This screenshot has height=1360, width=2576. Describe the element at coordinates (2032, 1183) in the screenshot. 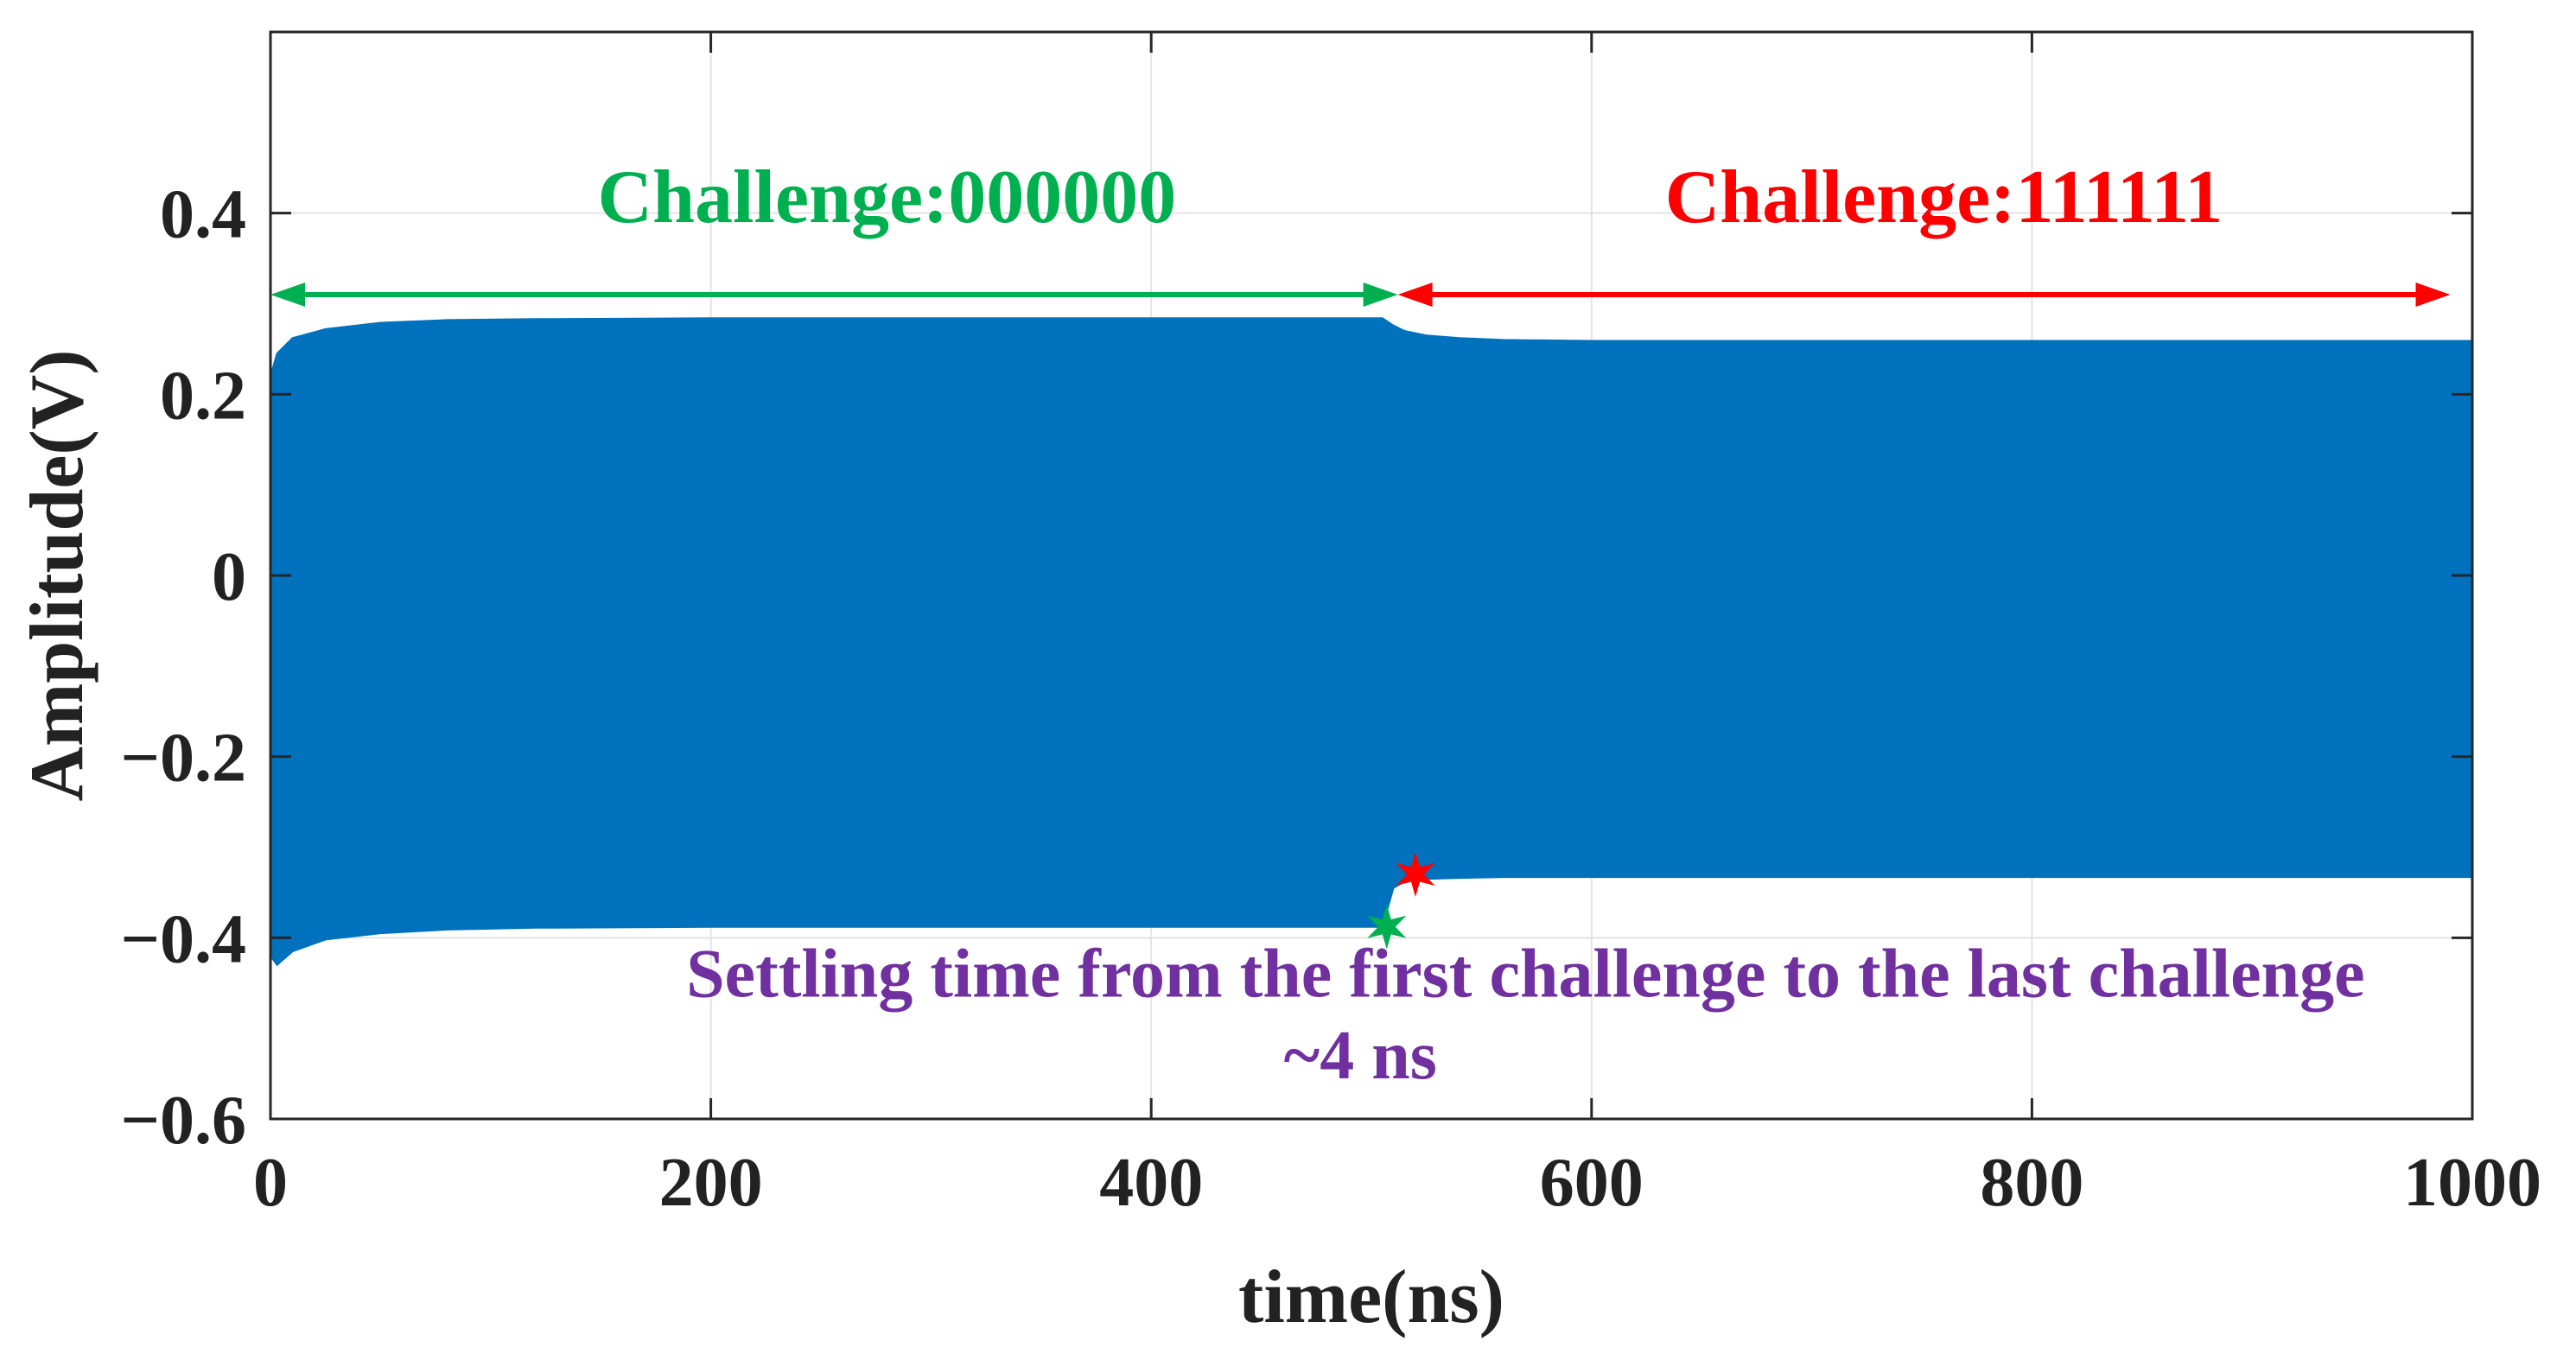

I see `x-tick-label: 800` at that location.